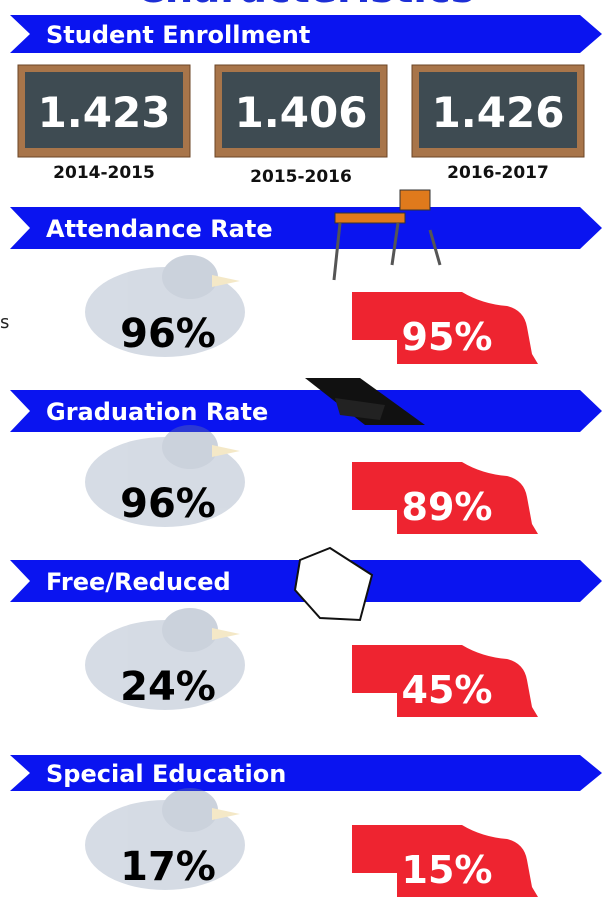  Describe the element at coordinates (168, 867) in the screenshot. I see `school-percent: 17%` at that location.